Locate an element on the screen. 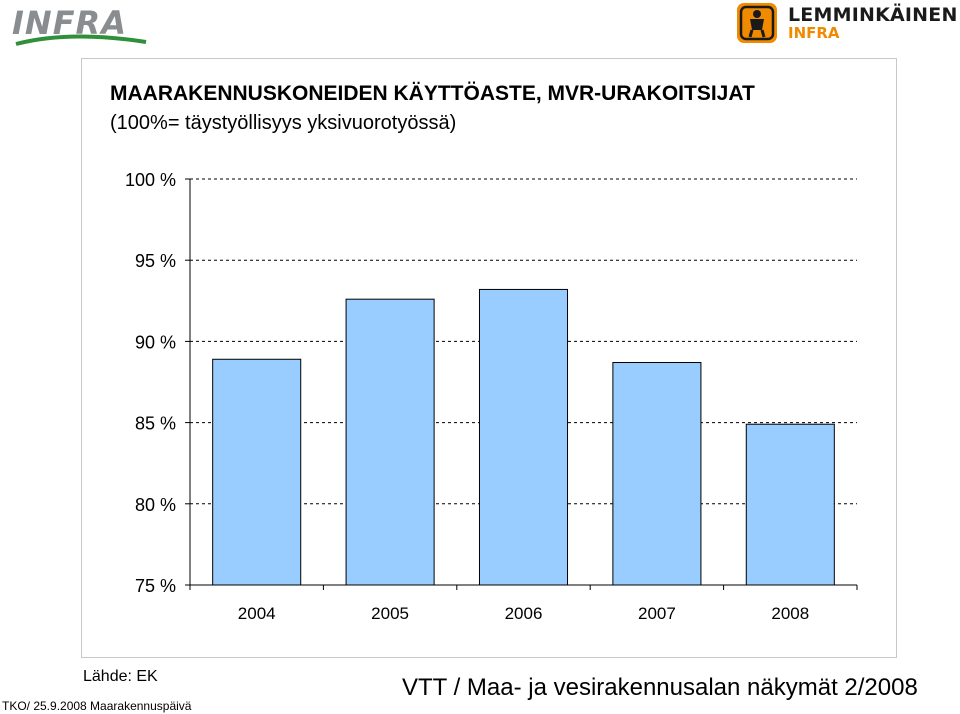 The width and height of the screenshot is (960, 714). lemminkainen-emblem-icon is located at coordinates (757, 23).